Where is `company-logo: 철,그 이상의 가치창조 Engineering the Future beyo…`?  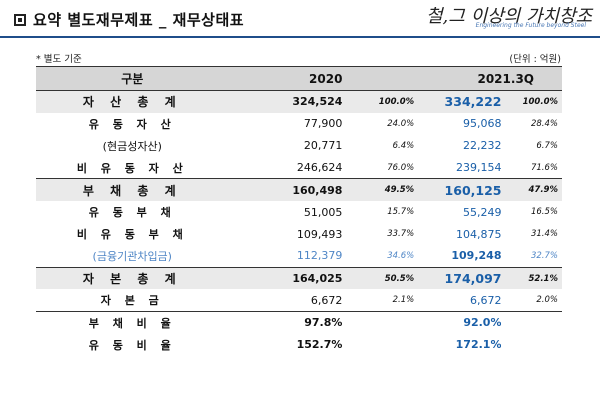
company-logo: 철,그 이상의 가치창조 Engineering the Future beyo… is located at coordinates (509, 19).